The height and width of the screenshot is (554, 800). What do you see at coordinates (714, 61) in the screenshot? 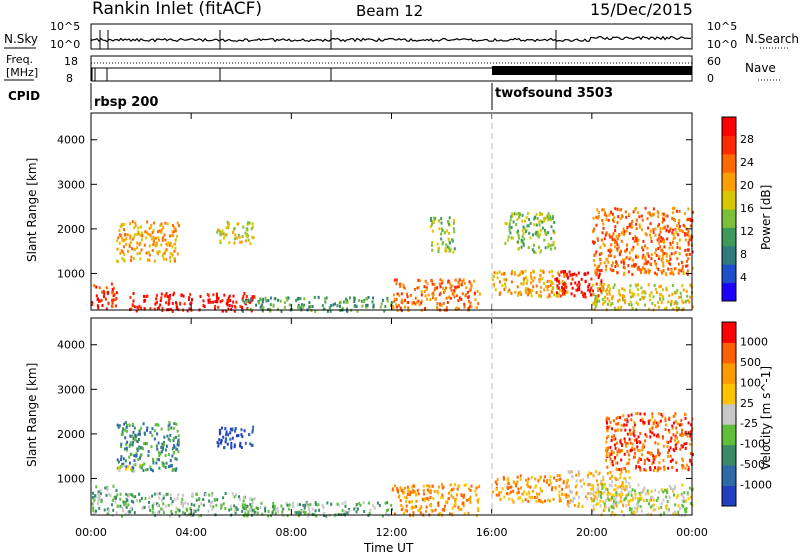
I see `nave-tick-top: 60` at bounding box center [714, 61].